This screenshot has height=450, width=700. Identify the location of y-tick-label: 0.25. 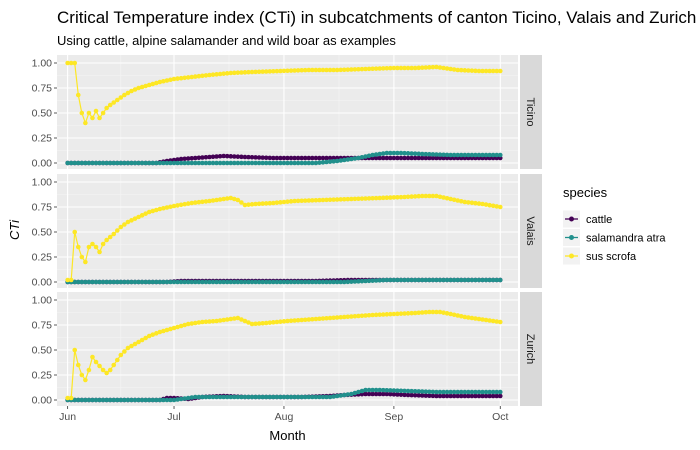
(42, 258).